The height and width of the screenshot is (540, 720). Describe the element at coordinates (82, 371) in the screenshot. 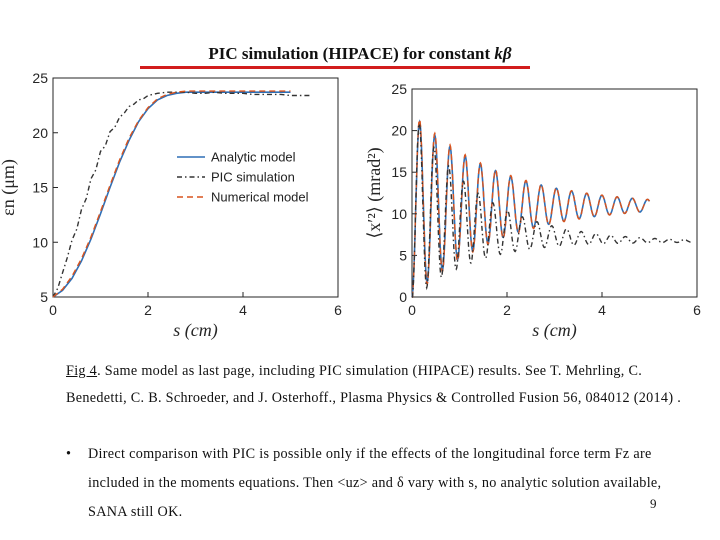

I see `caption-fig-label: Fig 4` at that location.